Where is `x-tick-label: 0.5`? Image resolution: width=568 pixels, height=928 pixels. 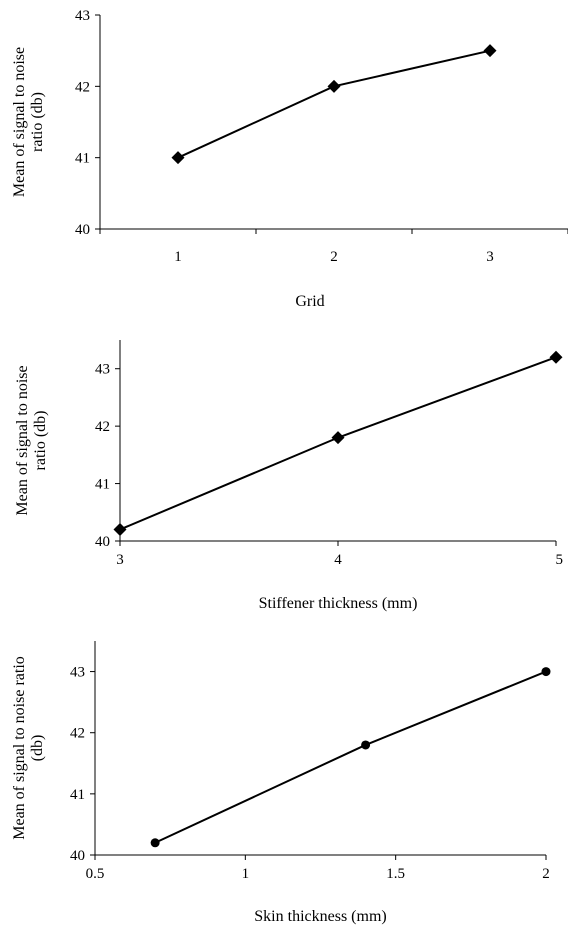
x-tick-label: 0.5 is located at coordinates (95, 874).